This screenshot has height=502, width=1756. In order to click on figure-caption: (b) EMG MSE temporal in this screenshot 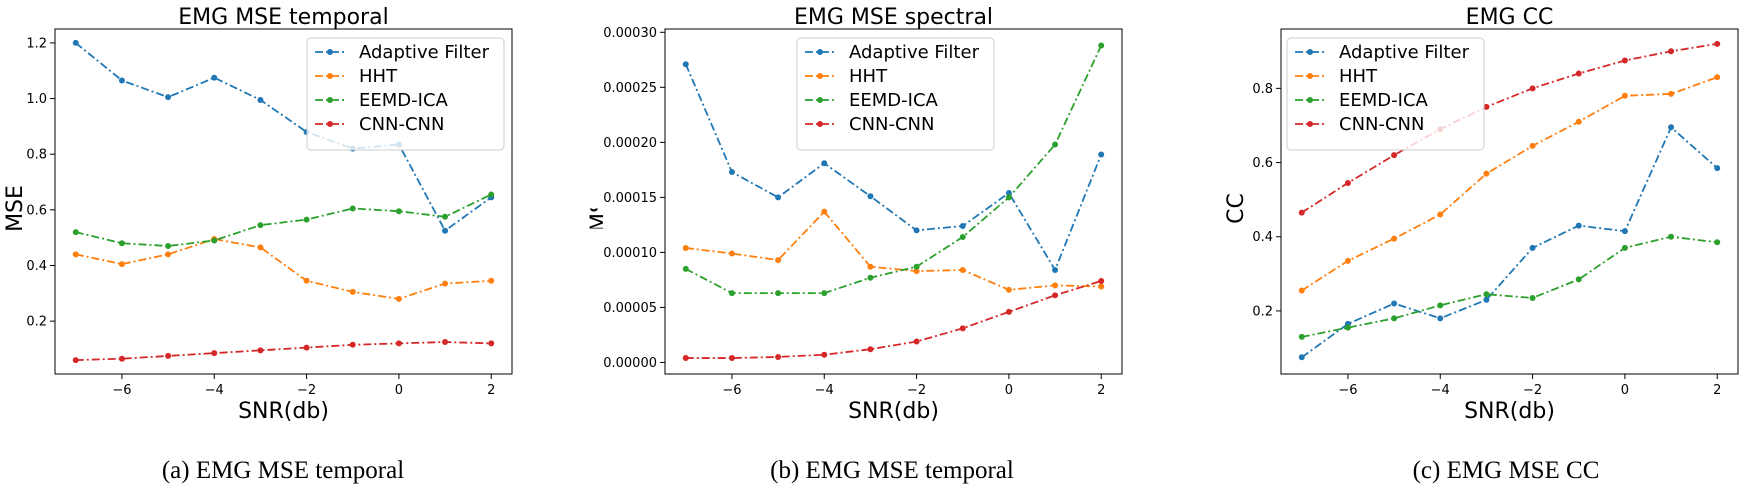, I will do `click(892, 470)`.